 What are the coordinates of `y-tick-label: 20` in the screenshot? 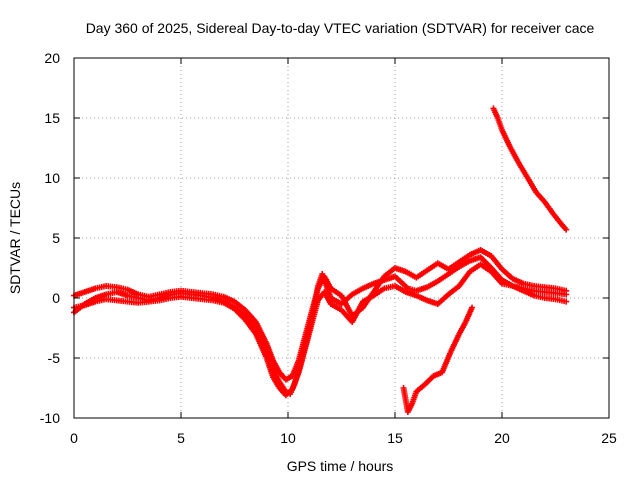 It's located at (52, 58).